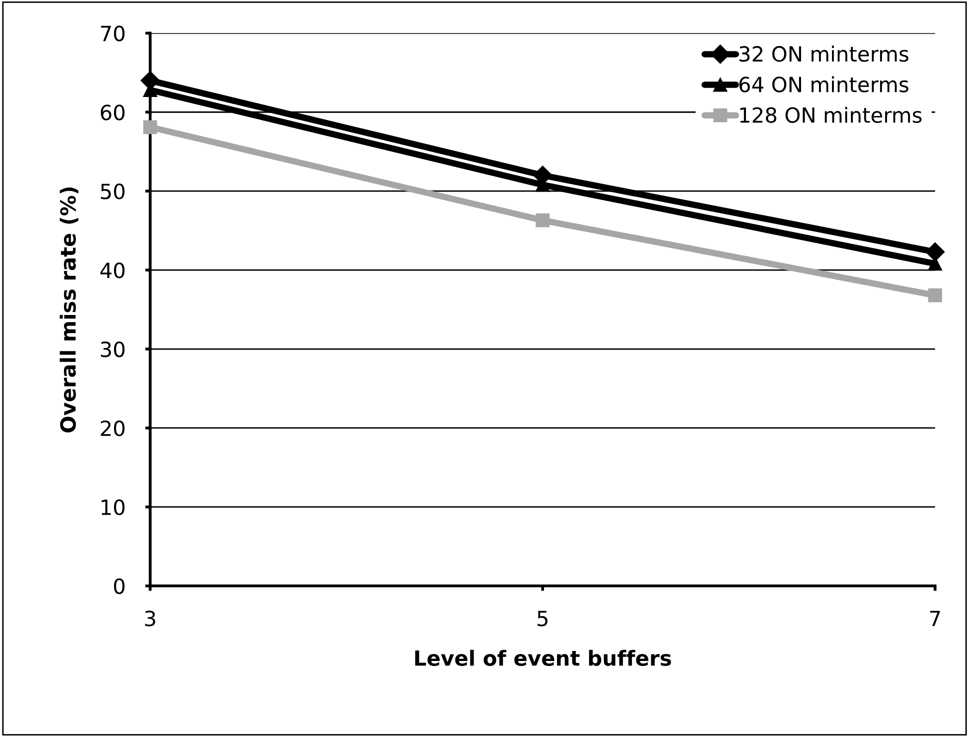 The width and height of the screenshot is (969, 737). Describe the element at coordinates (150, 618) in the screenshot. I see `x-tick-label: 3` at that location.